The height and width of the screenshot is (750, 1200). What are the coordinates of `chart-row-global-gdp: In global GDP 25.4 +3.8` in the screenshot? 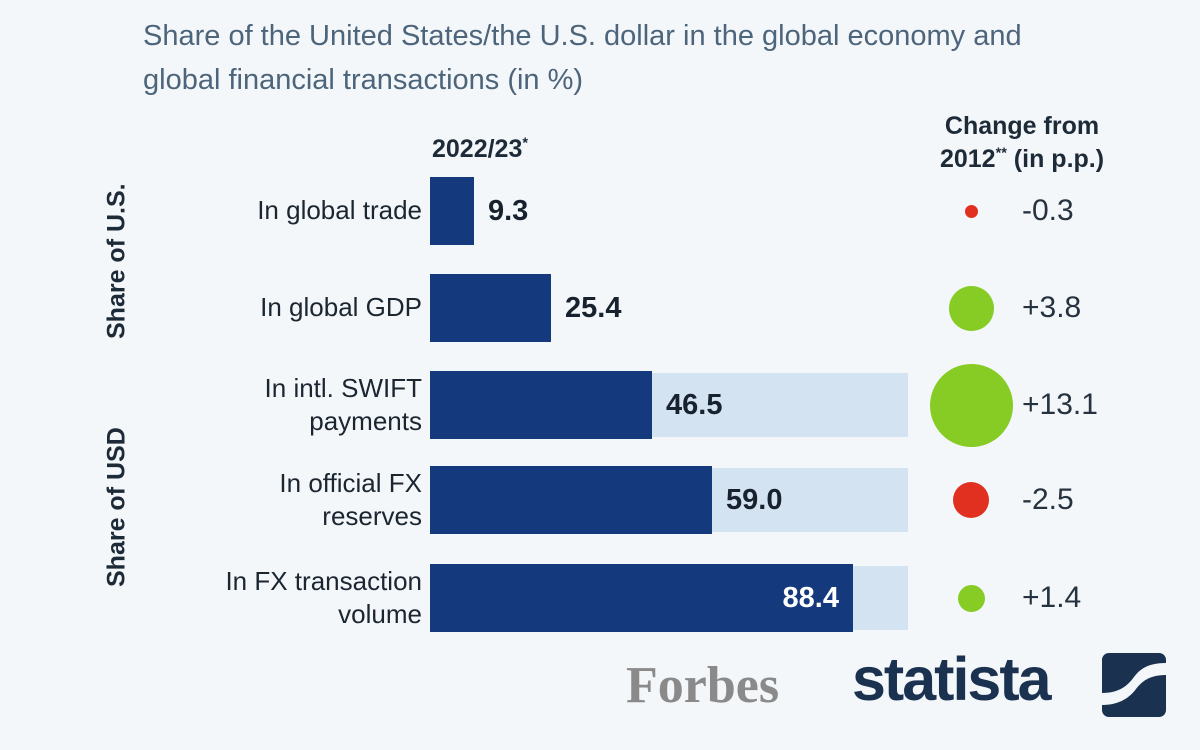 It's located at (600, 308).